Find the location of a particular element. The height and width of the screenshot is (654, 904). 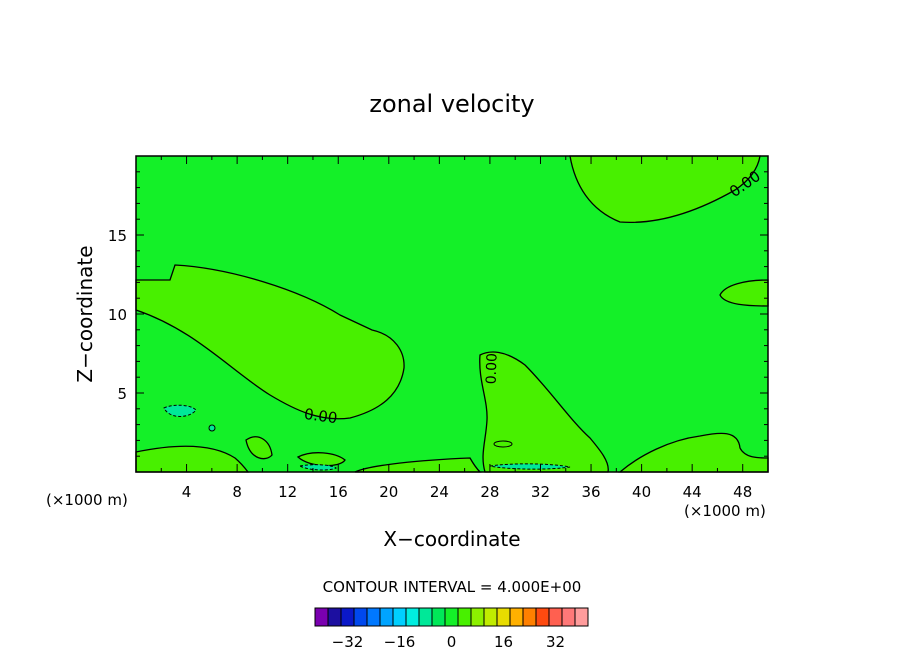

colorbar-tick-label: −32 is located at coordinates (348, 642).